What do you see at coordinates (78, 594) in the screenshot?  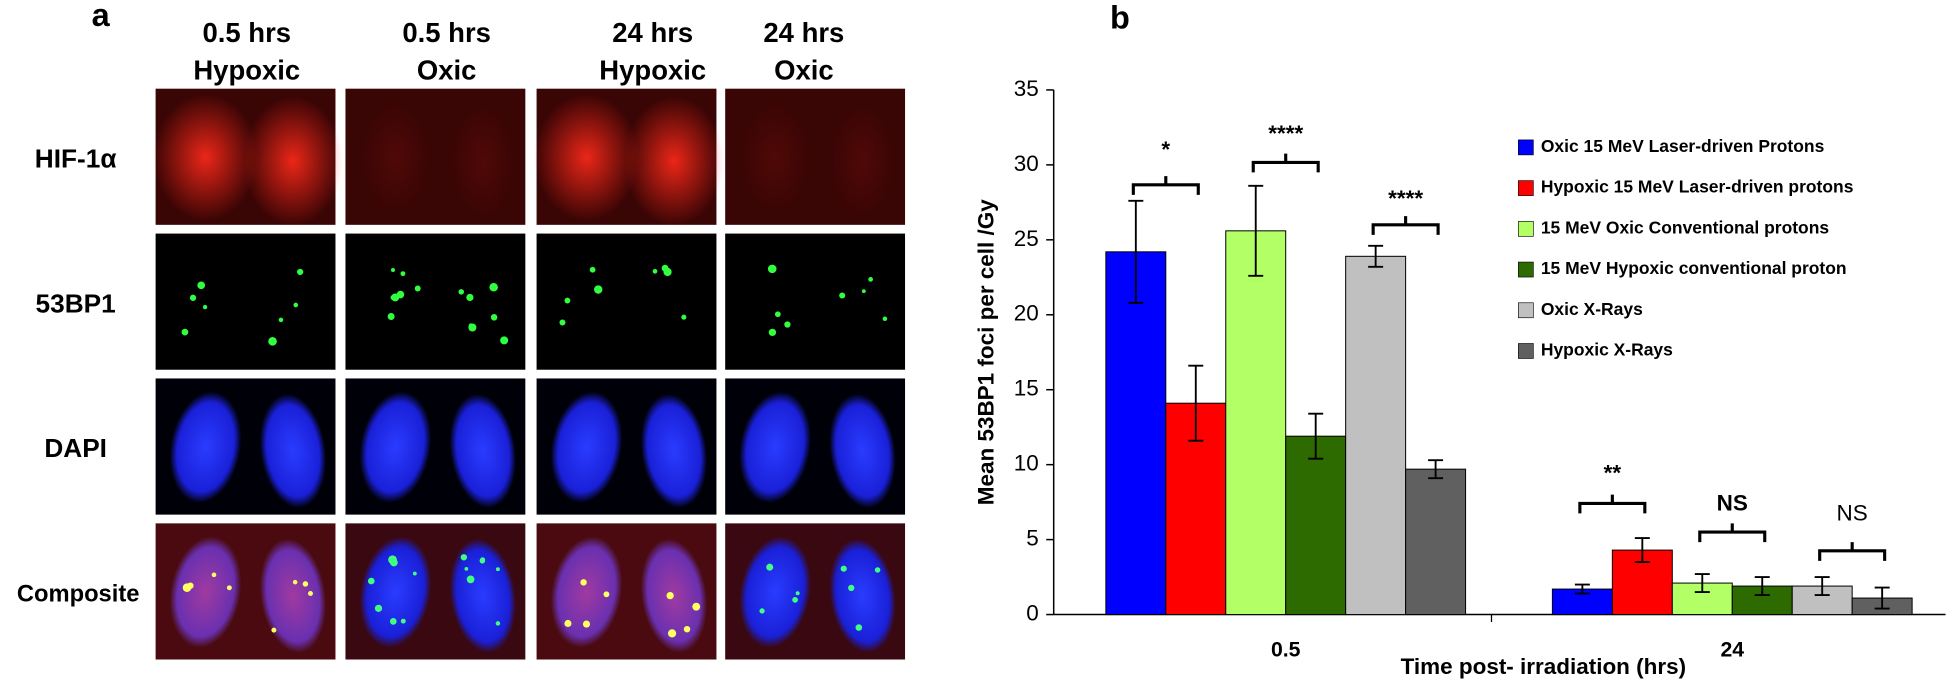 I see `row-label: Composite` at bounding box center [78, 594].